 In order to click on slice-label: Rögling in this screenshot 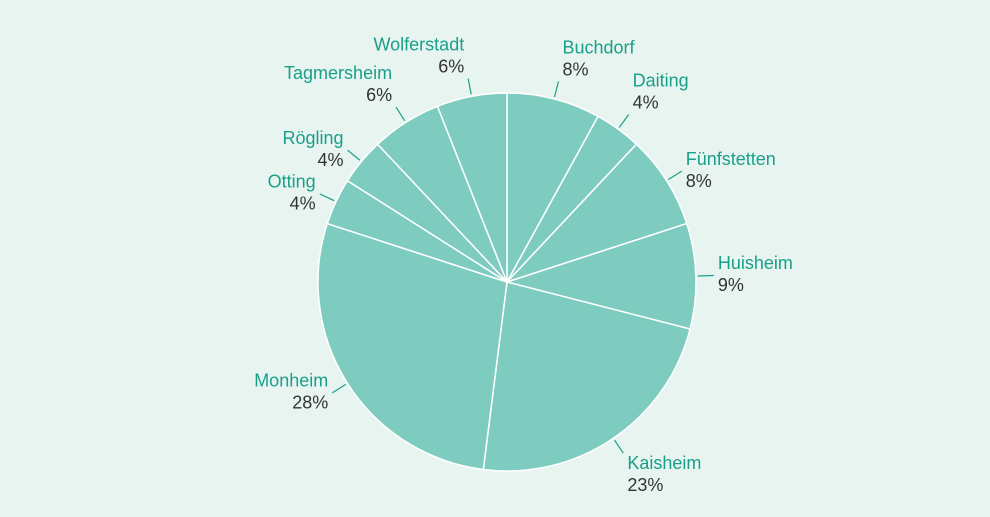, I will do `click(312, 138)`.